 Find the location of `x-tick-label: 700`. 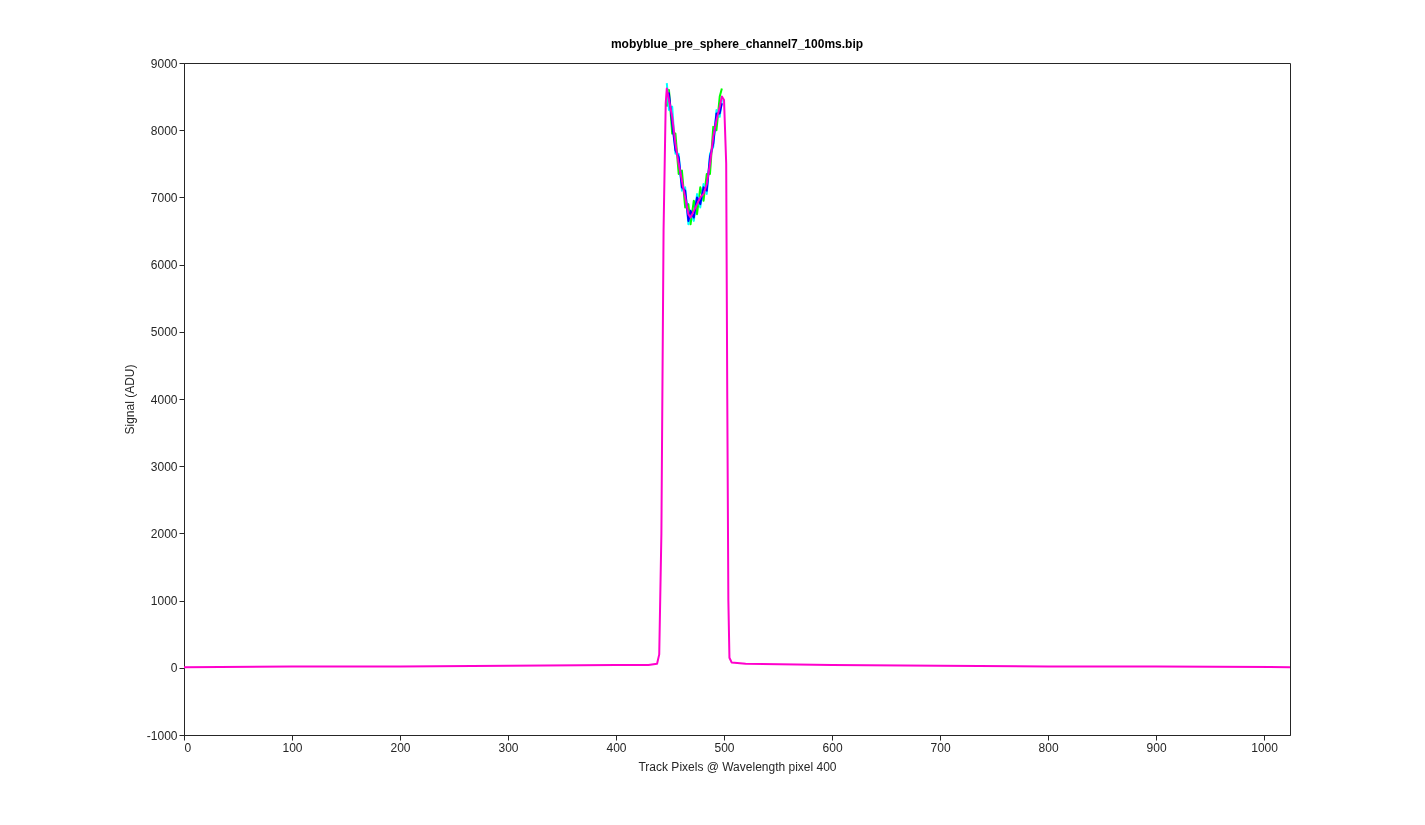

x-tick-label: 700 is located at coordinates (940, 747).